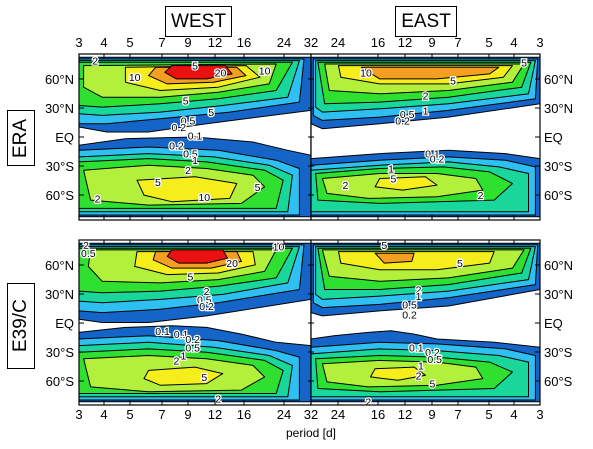  I want to click on column-title-west: WEST, so click(198, 21).